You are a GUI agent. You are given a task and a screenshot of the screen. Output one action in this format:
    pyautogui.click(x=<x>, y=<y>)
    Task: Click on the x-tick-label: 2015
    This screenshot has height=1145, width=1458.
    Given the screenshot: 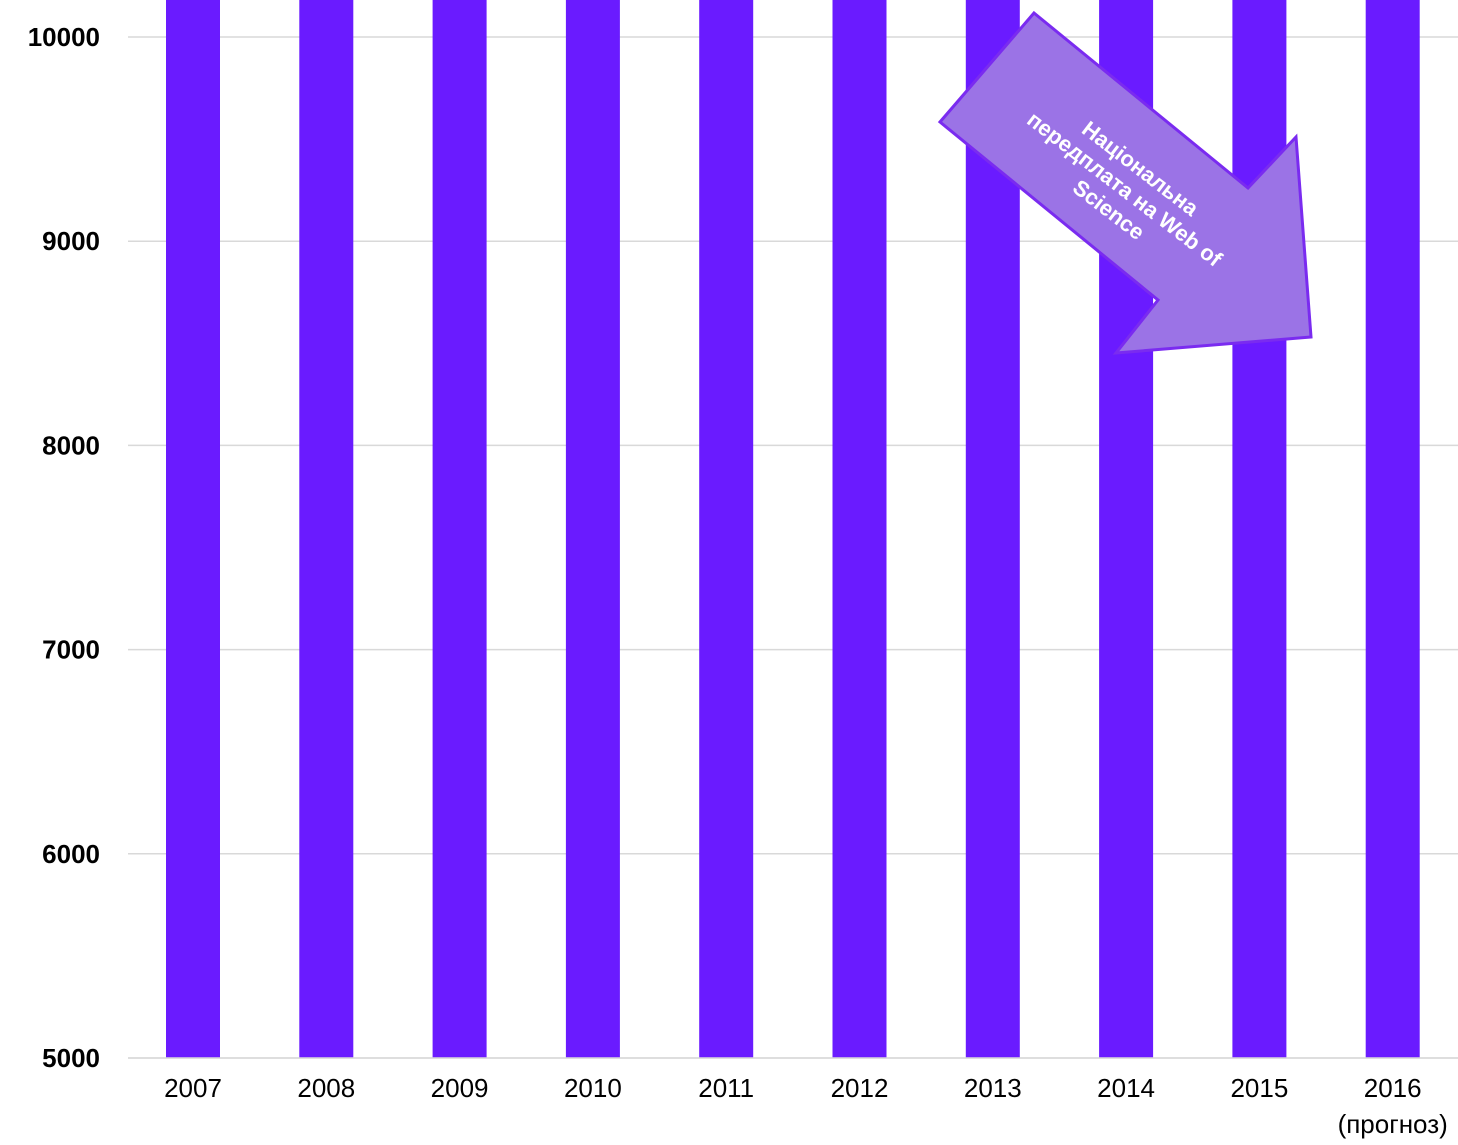 What is the action you would take?
    pyautogui.click(x=1259, y=1088)
    